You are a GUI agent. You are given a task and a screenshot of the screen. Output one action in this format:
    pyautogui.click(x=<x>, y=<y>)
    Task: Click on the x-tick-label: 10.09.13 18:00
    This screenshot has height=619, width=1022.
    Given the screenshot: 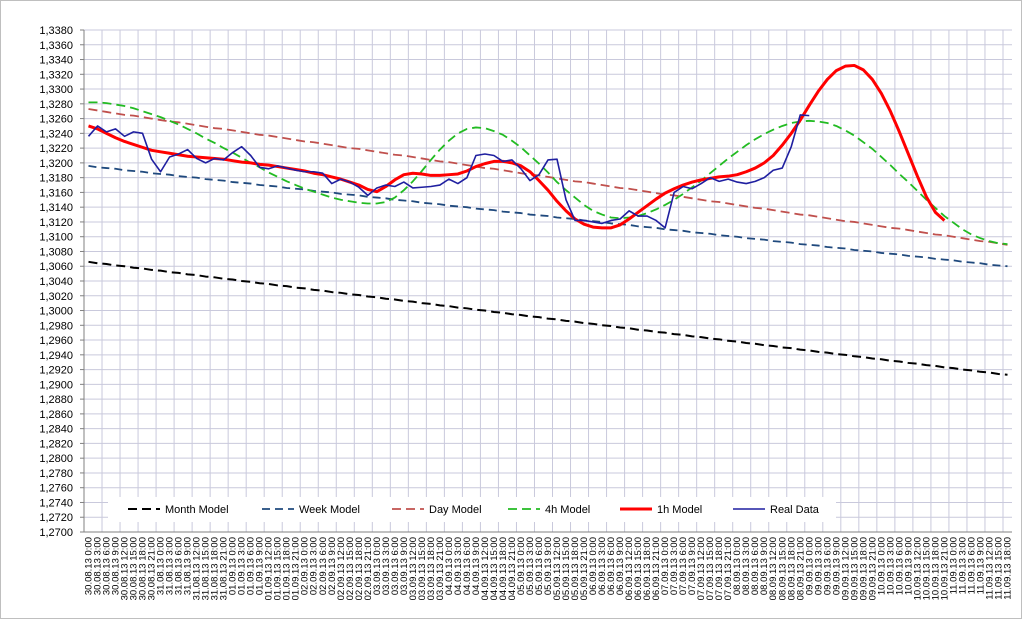 What is the action you would take?
    pyautogui.click(x=935, y=568)
    